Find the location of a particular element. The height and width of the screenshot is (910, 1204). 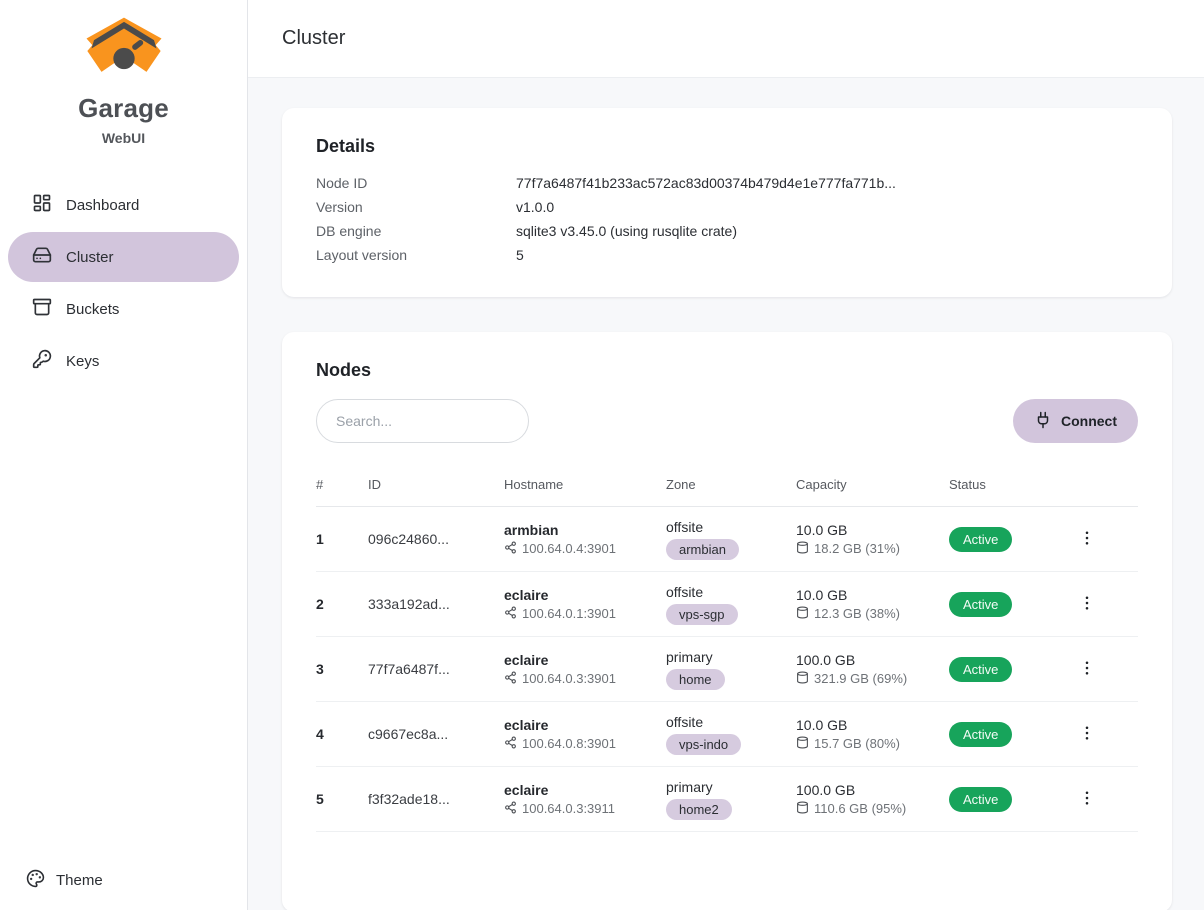

col-header-num: # is located at coordinates (320, 484).